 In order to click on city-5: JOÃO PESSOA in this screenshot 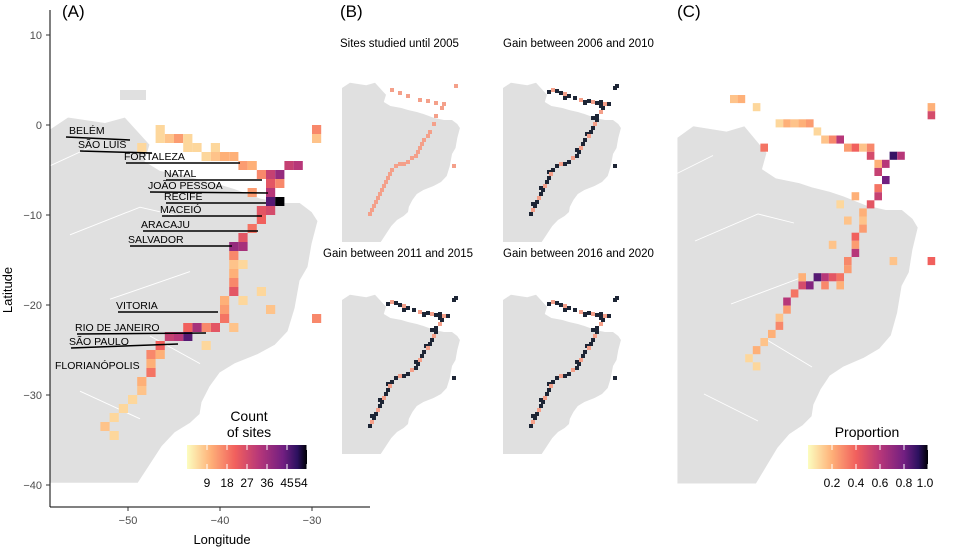, I will do `click(208, 186)`.